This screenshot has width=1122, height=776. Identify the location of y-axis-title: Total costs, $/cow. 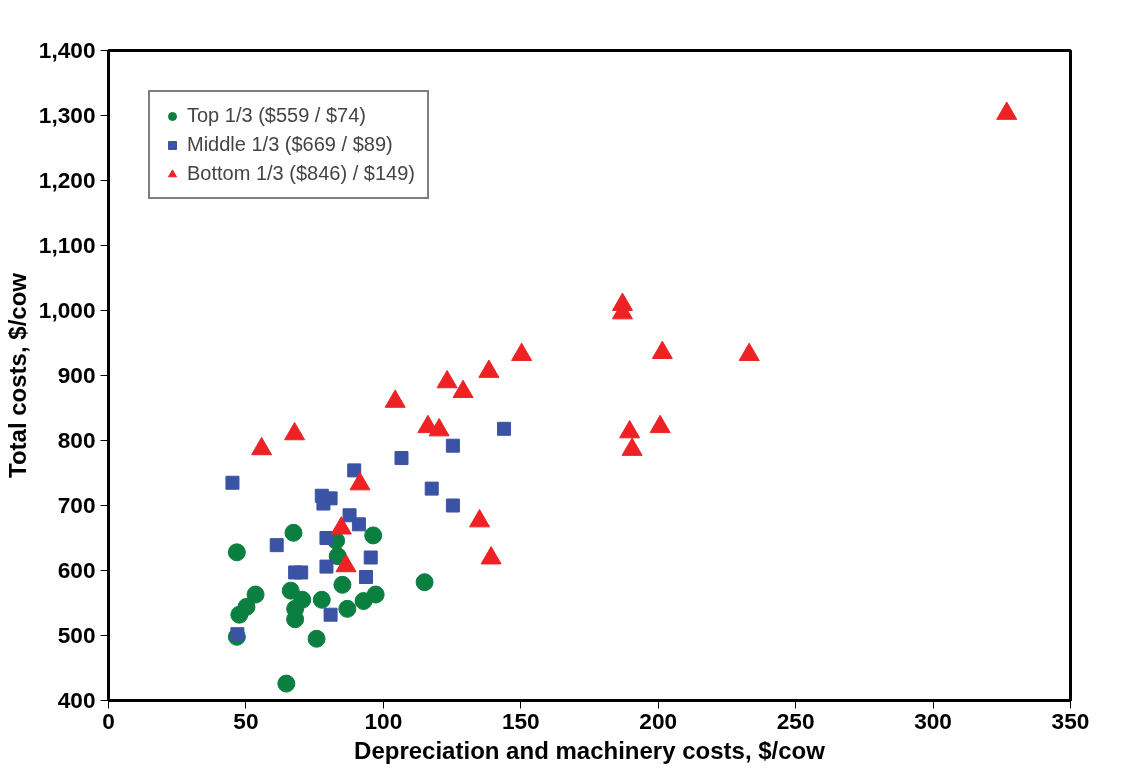
(17, 375).